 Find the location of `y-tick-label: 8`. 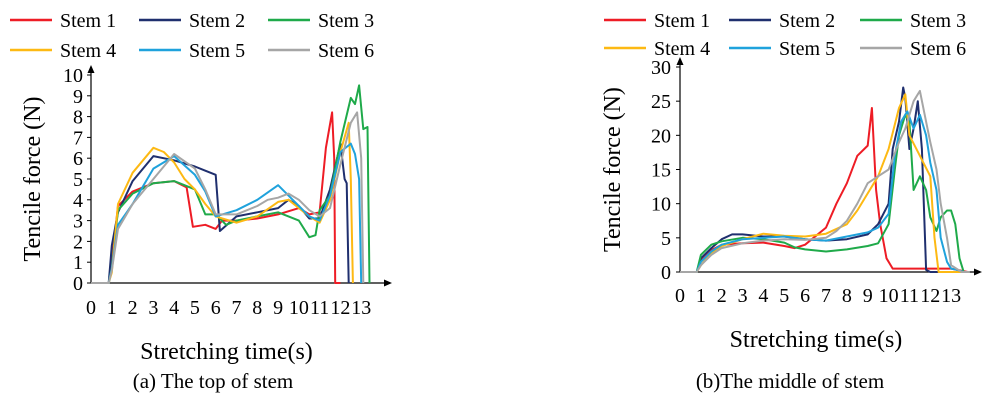

y-tick-label: 8 is located at coordinates (78, 118).